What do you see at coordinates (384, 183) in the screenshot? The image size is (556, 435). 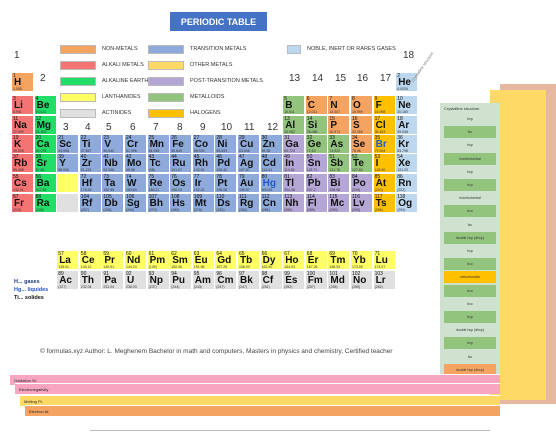 I see `element-cell: 85 At (210)` at bounding box center [384, 183].